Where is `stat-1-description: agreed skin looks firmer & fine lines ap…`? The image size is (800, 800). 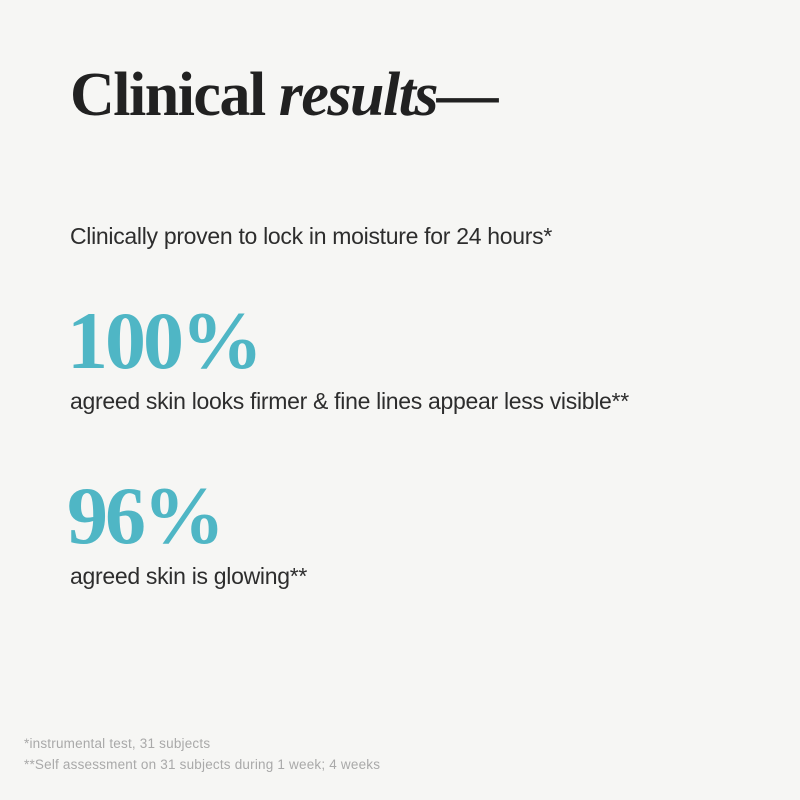
stat-1-description: agreed skin looks firmer & fine lines ap… is located at coordinates (349, 401).